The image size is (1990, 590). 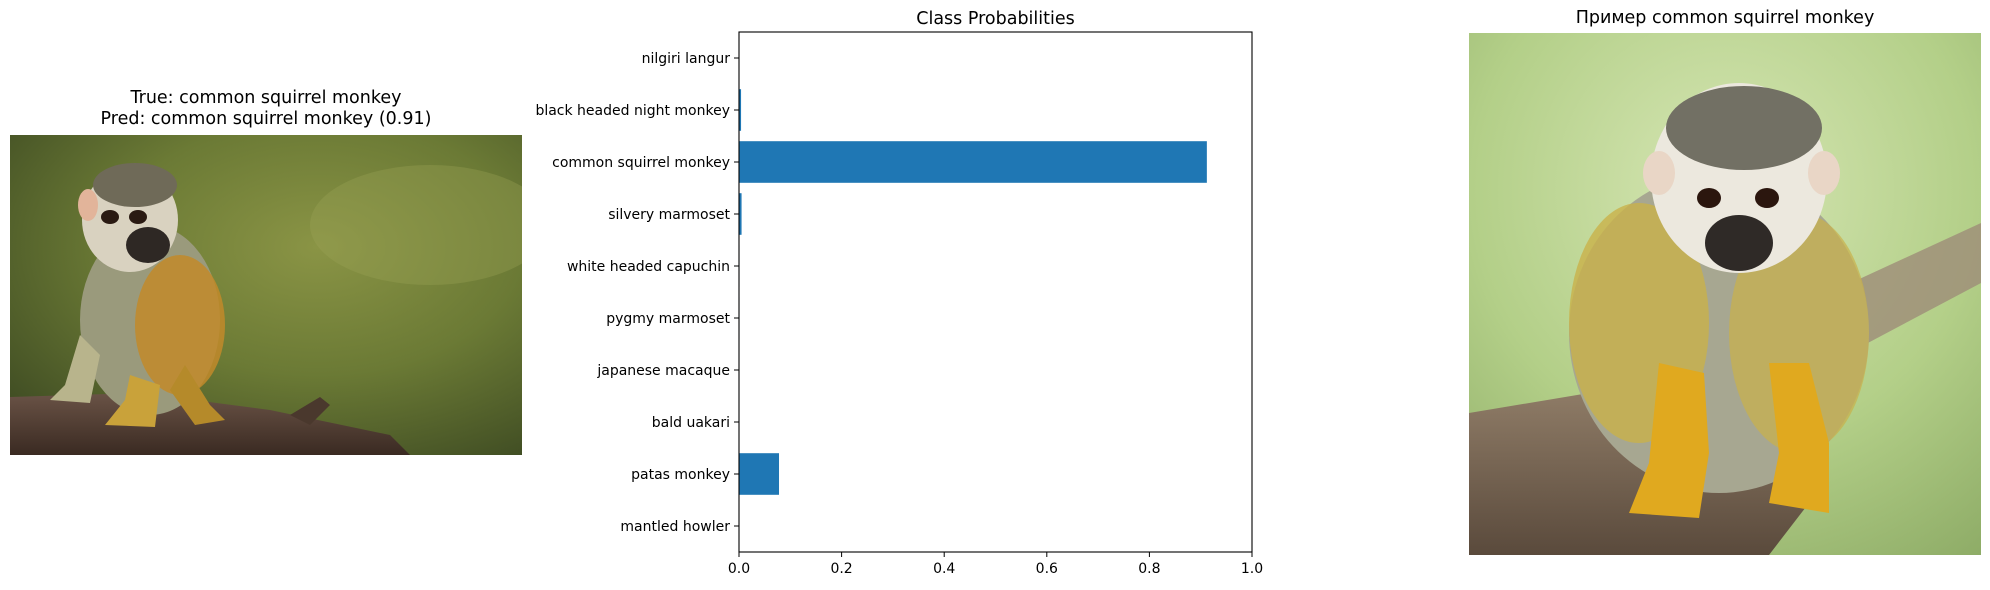 I want to click on left-monkey-photo, so click(x=266, y=295).